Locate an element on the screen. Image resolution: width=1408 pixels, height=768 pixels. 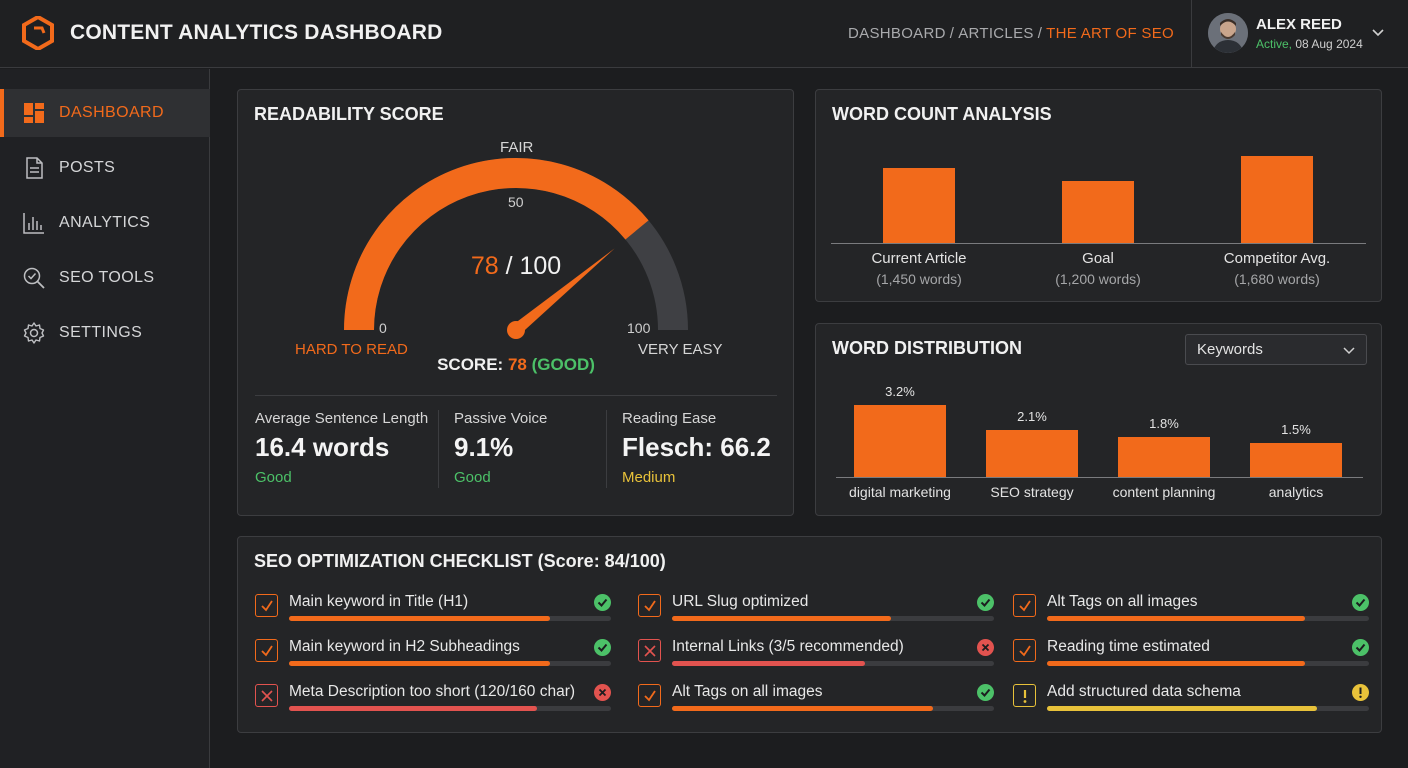
bar-value-label: 1.5% is located at coordinates (1296, 430).